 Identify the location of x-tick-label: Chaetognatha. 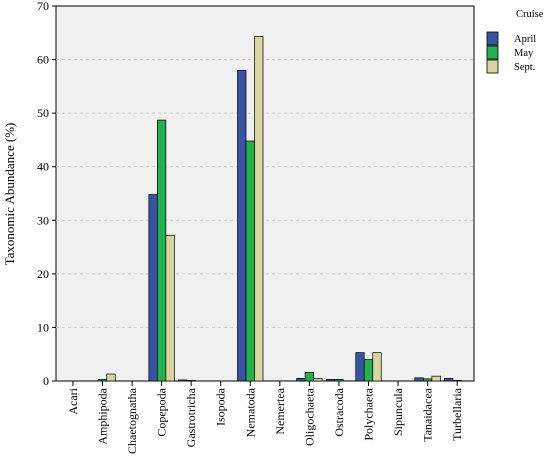
(132, 420).